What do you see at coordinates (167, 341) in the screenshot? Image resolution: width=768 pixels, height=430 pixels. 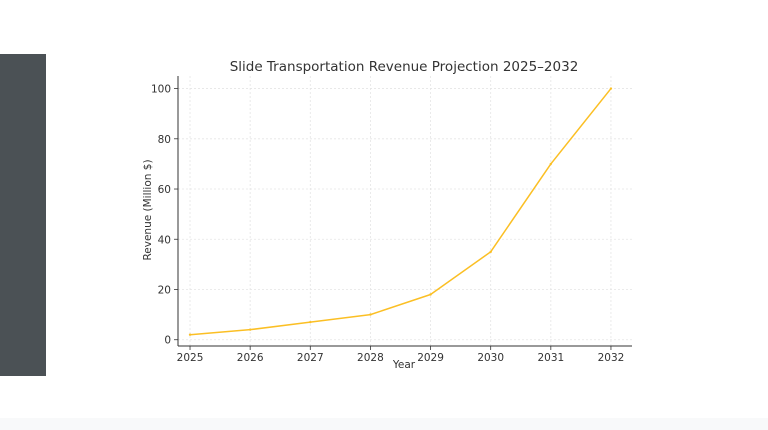 I see `y-tick-label: 0` at bounding box center [167, 341].